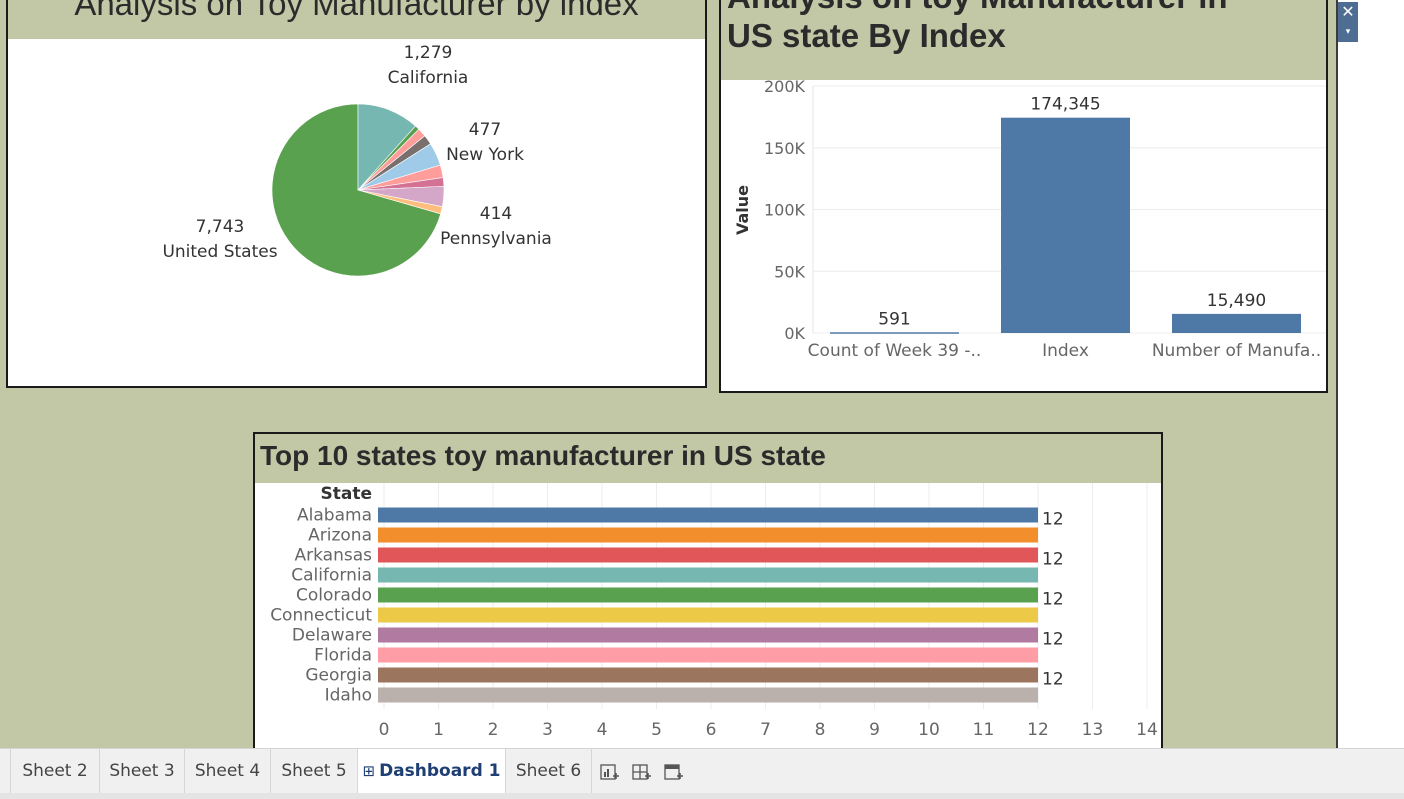  I want to click on state-label: Delaware, so click(332, 636).